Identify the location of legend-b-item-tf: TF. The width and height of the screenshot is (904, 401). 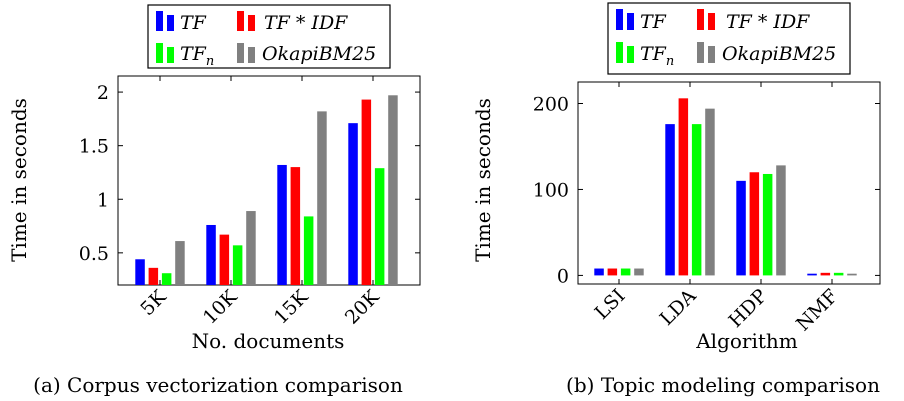
(641, 21).